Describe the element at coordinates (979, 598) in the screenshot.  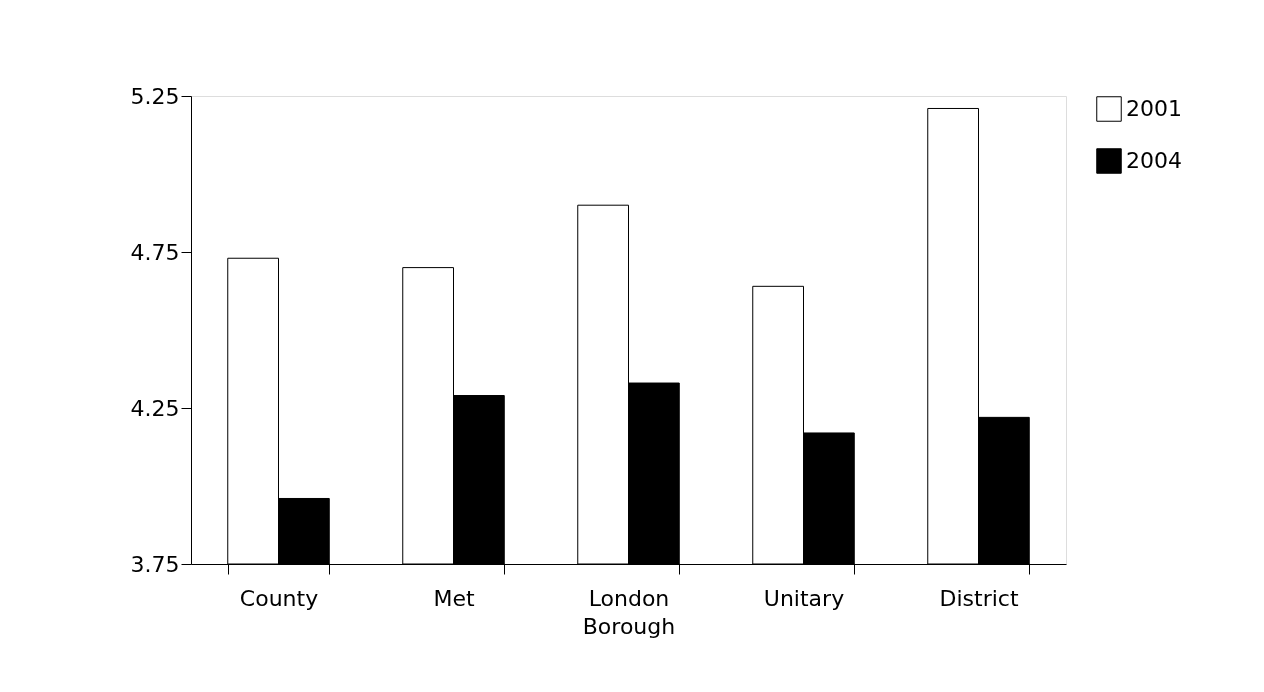
I see `x-tick-label: District` at that location.